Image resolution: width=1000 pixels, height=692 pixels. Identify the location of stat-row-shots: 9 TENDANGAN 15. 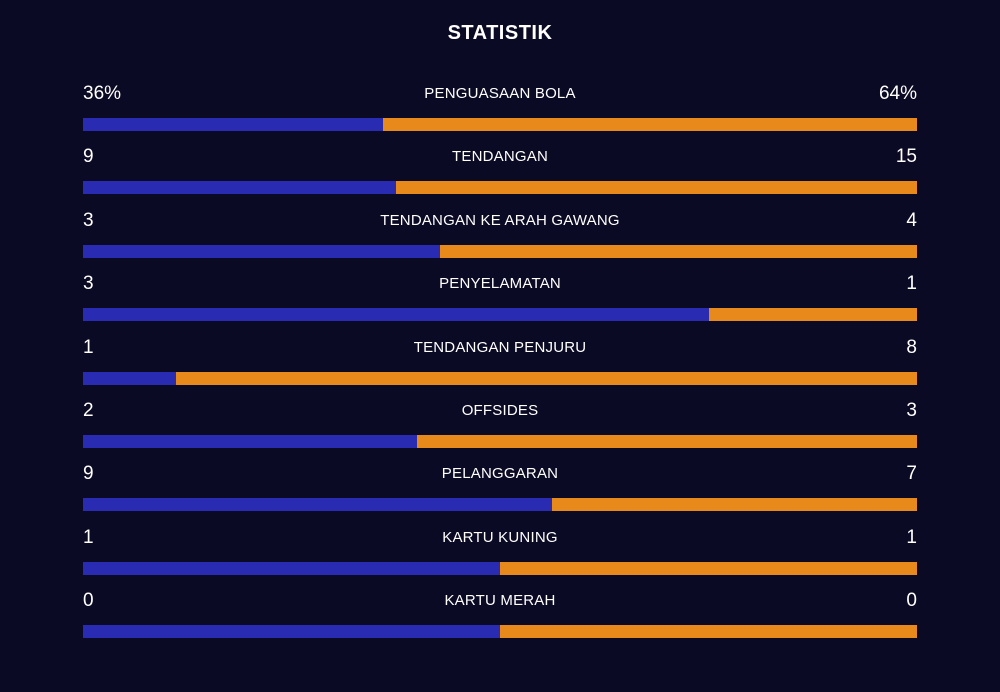
(500, 172).